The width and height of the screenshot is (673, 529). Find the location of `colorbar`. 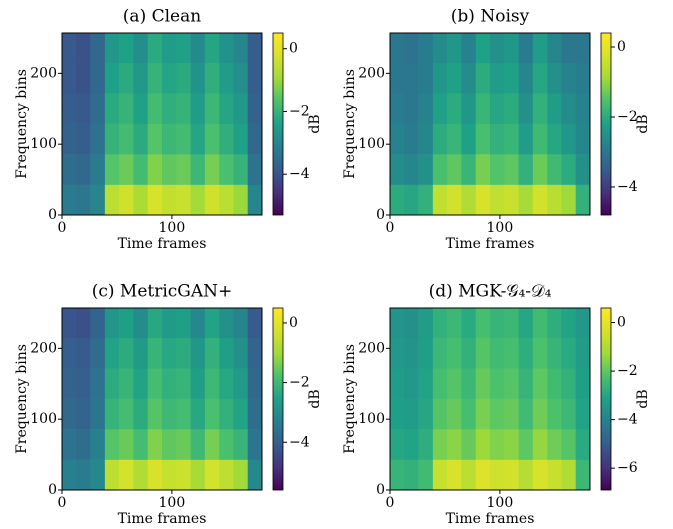

colorbar is located at coordinates (278, 124).